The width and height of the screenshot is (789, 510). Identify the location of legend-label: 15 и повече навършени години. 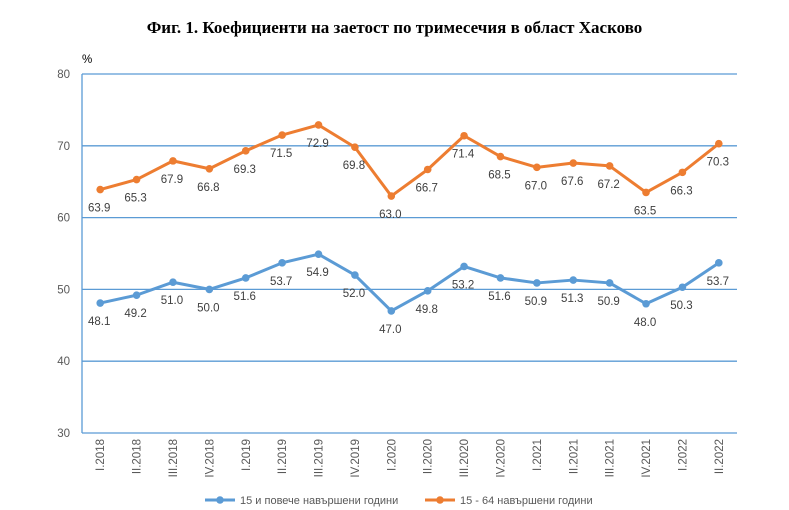
(319, 501).